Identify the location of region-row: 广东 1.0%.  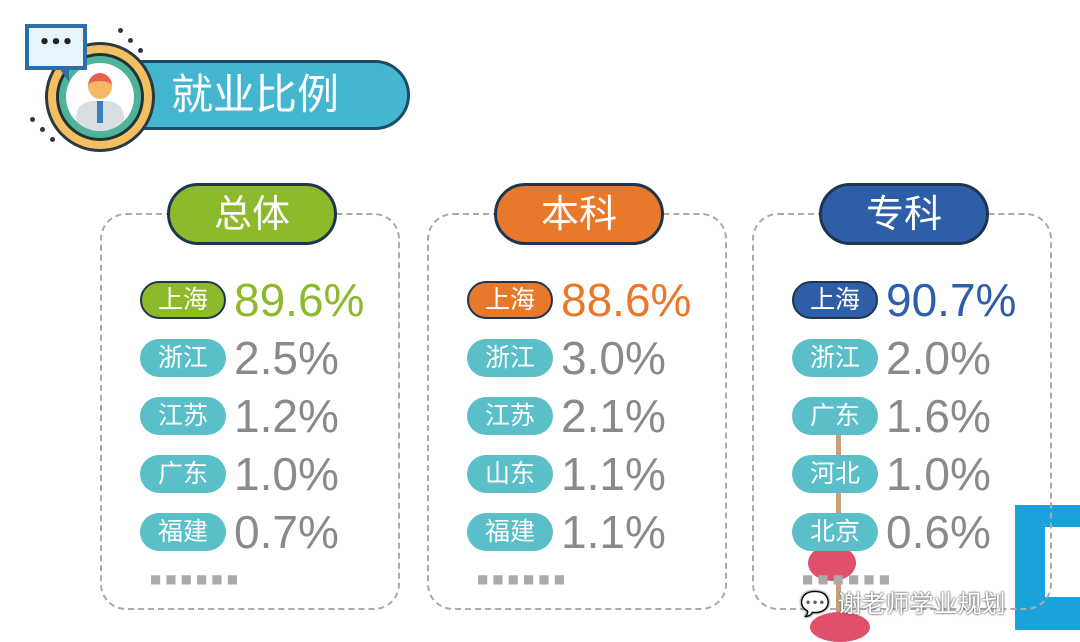
(239, 474).